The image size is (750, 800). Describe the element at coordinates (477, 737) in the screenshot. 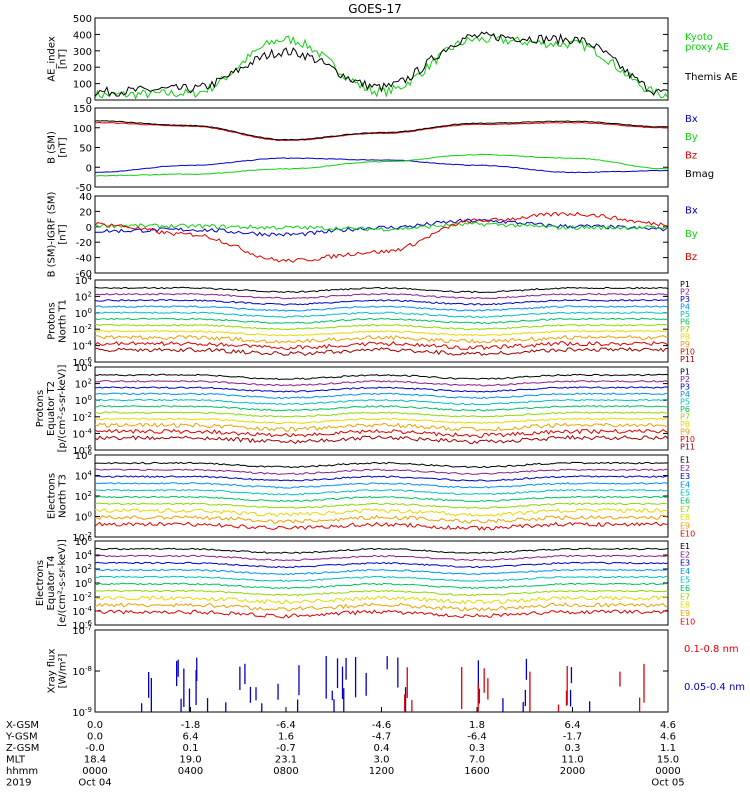

I see `ephemeris-value: -6.4` at that location.